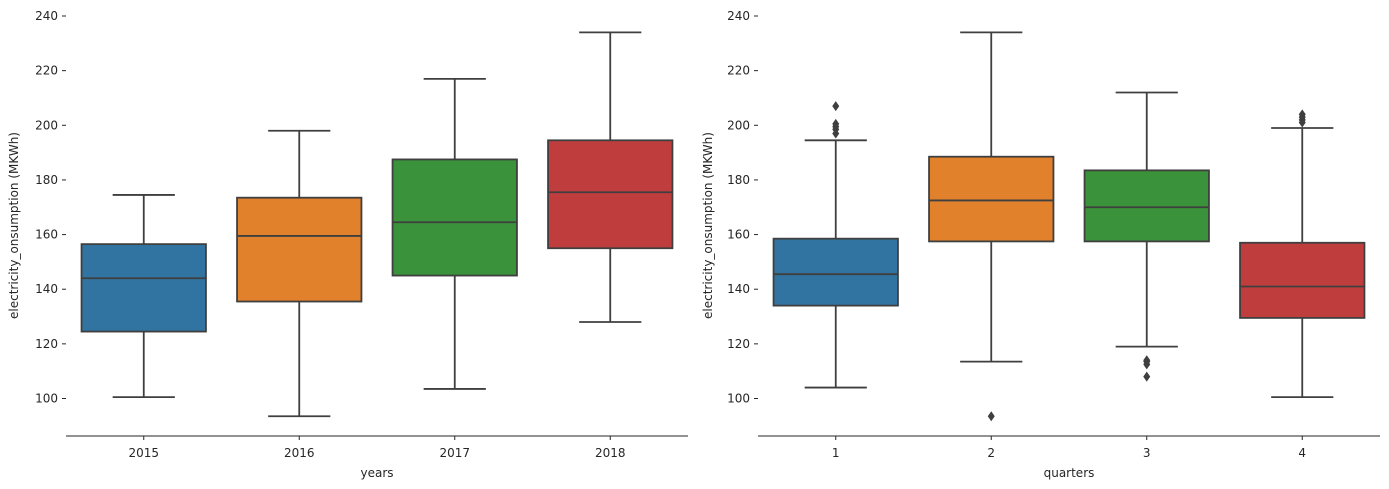 This screenshot has width=1389, height=489. Describe the element at coordinates (376, 473) in the screenshot. I see `x-axis-label: years` at that location.